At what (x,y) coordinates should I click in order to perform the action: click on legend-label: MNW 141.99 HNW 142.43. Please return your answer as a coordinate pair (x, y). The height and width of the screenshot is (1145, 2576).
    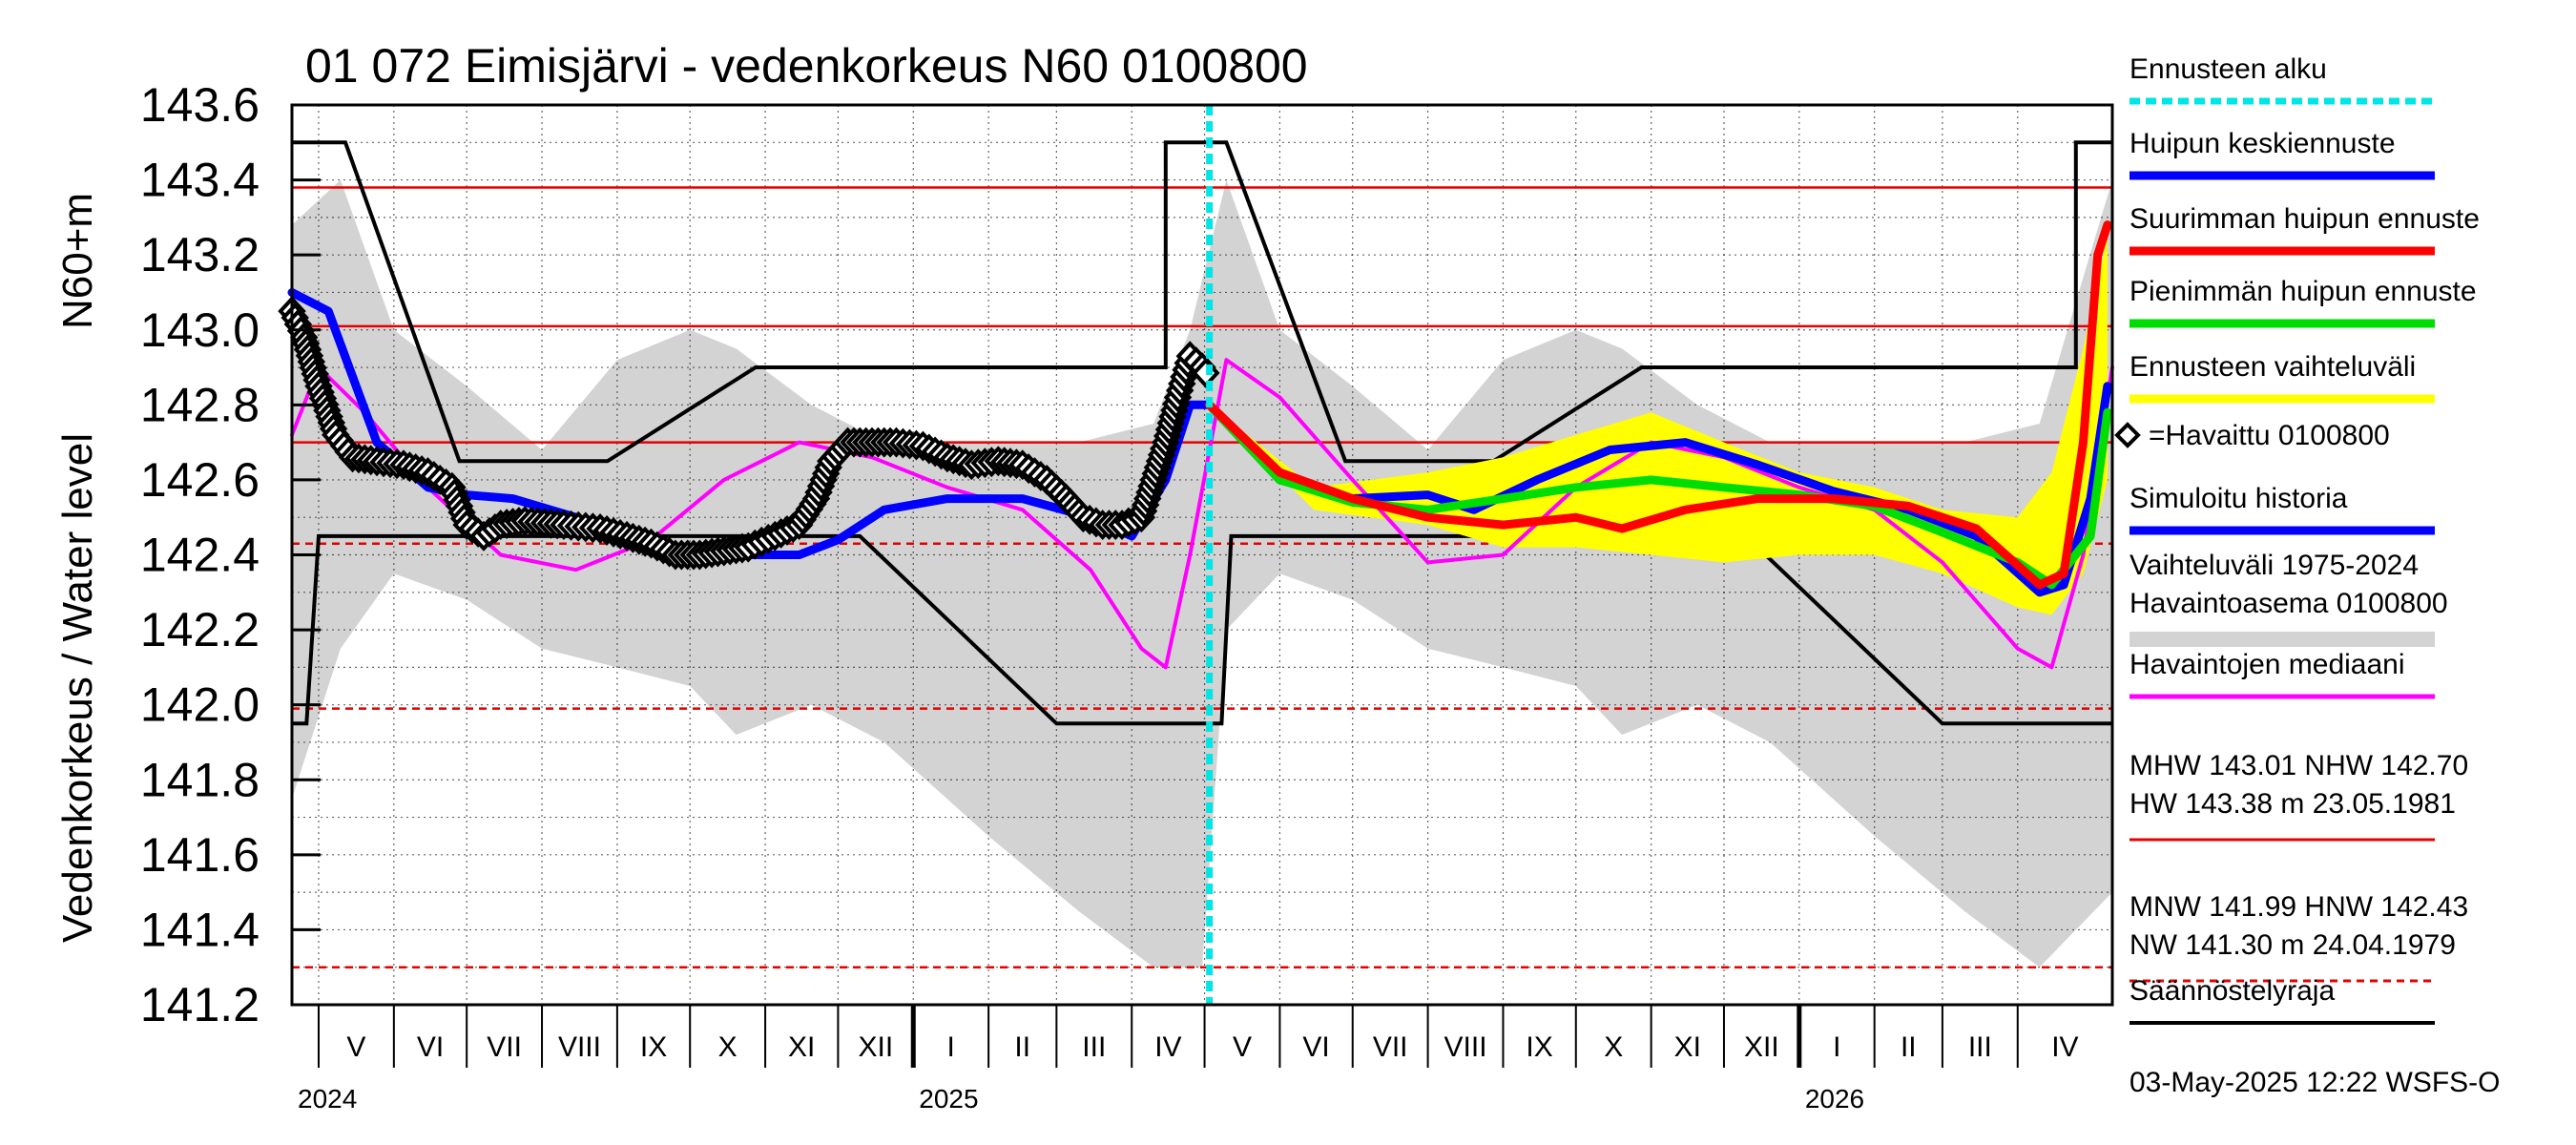
    Looking at the image, I should click on (2298, 907).